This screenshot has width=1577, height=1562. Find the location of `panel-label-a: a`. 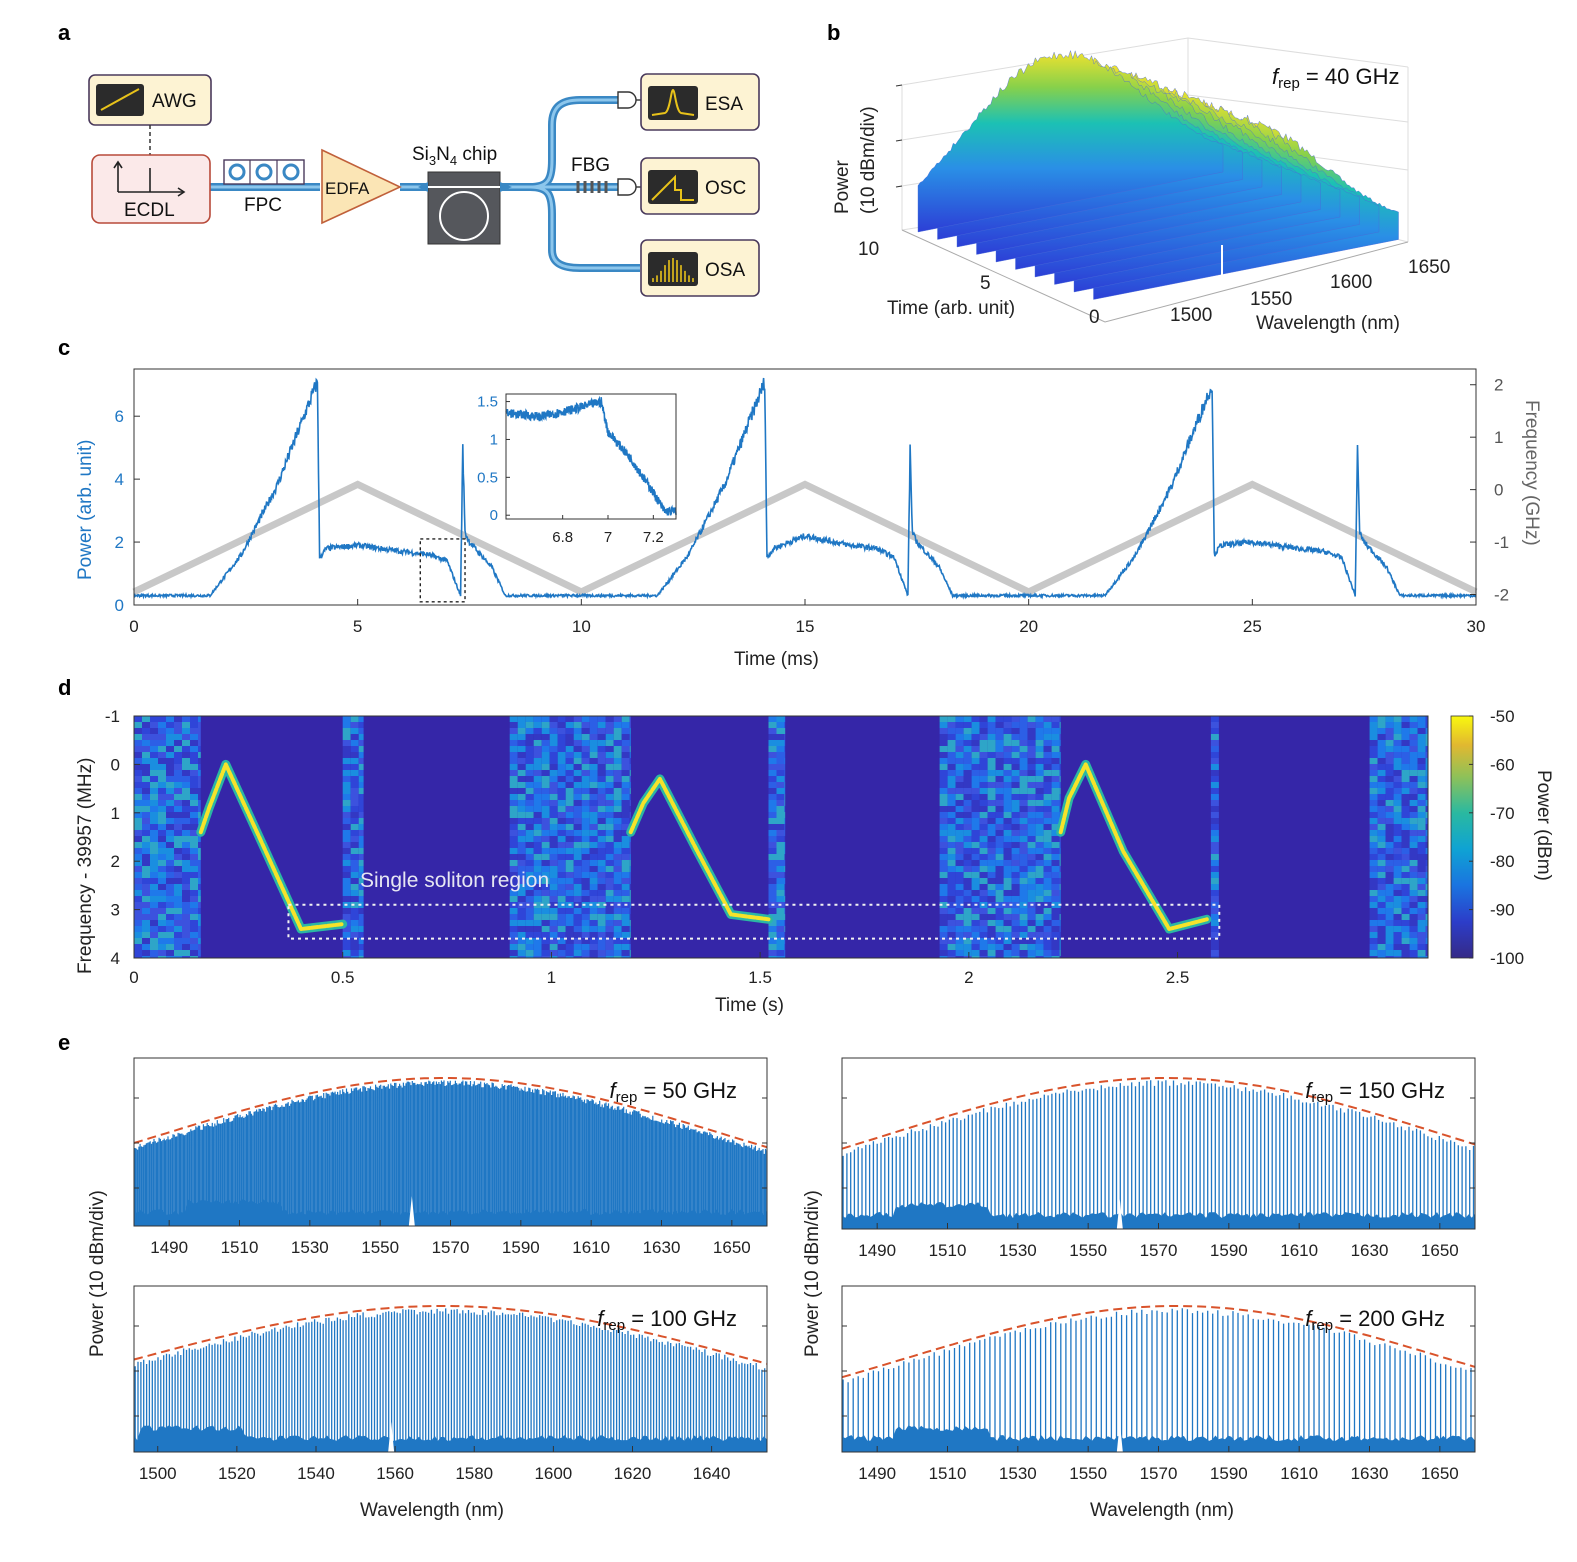

panel-label-a: a is located at coordinates (64, 32).